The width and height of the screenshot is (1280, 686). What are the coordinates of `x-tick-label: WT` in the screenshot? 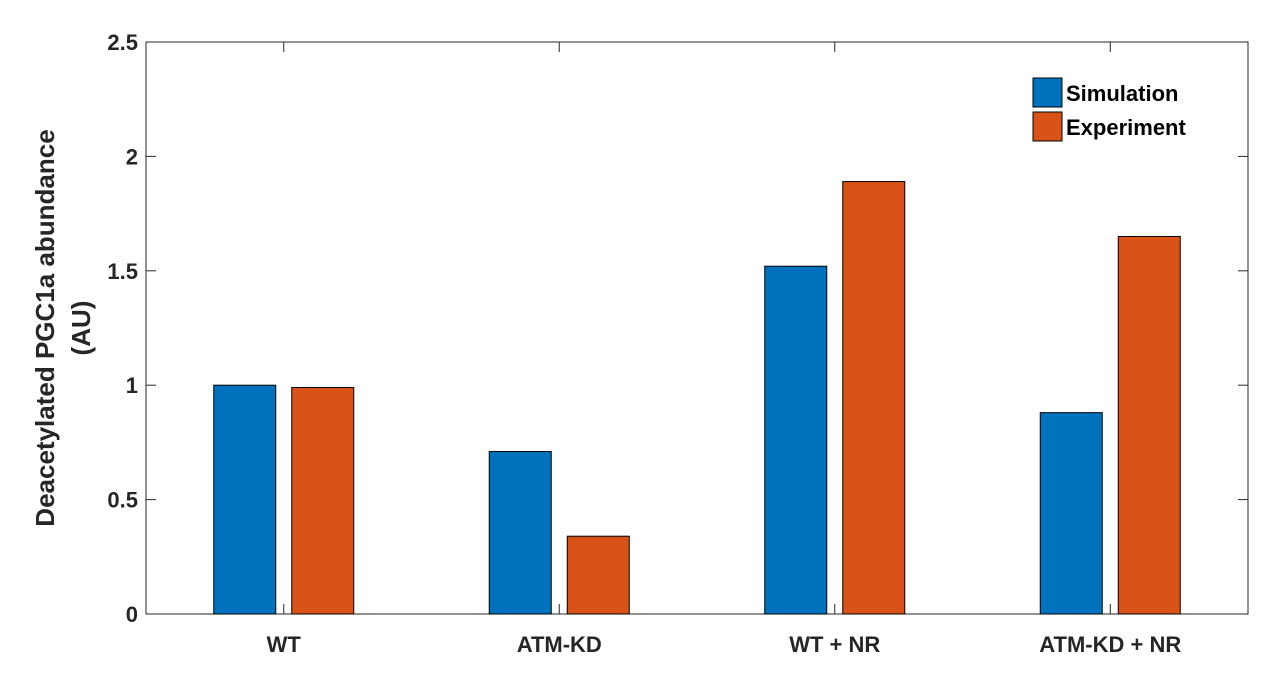 It's located at (284, 644).